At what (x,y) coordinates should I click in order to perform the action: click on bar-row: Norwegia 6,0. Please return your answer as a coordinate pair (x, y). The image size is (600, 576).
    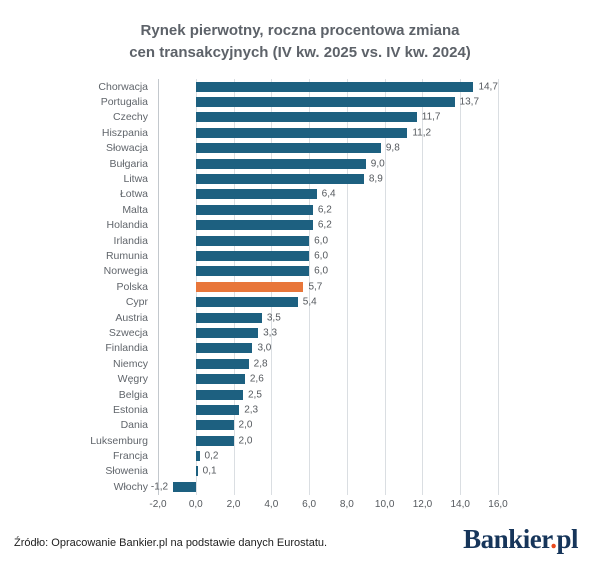
    Looking at the image, I should click on (300, 271).